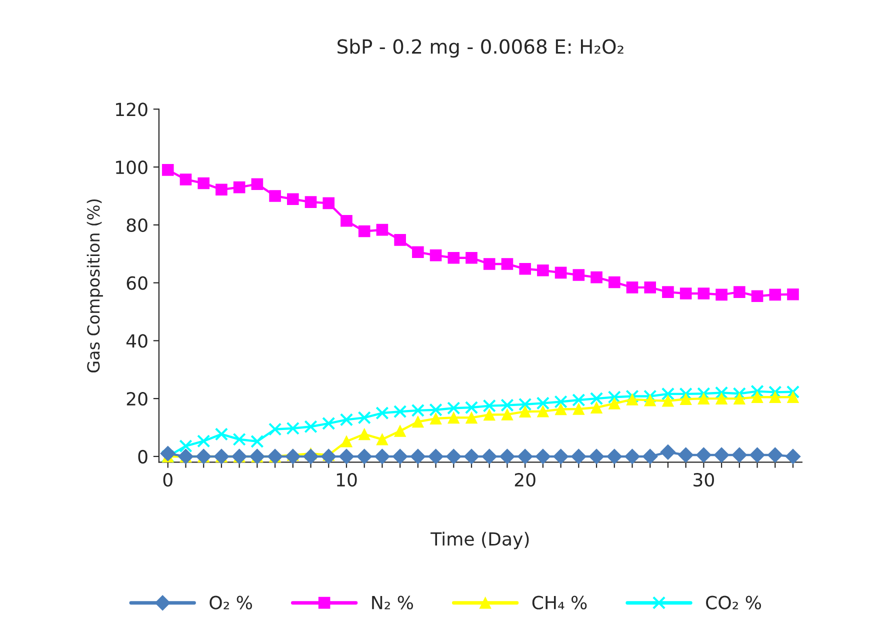  Describe the element at coordinates (559, 603) in the screenshot. I see `legend-label: CH₄ %` at that location.